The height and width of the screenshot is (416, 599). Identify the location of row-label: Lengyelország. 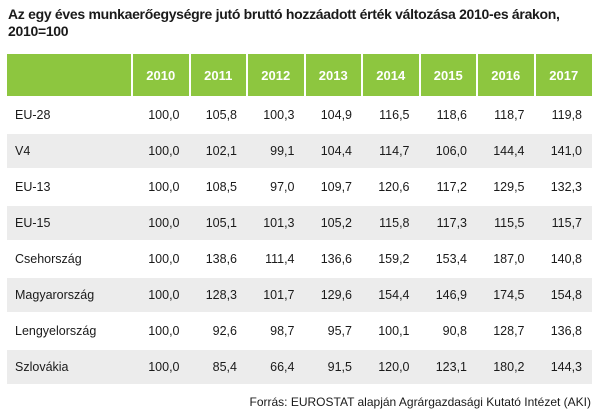
(69, 330).